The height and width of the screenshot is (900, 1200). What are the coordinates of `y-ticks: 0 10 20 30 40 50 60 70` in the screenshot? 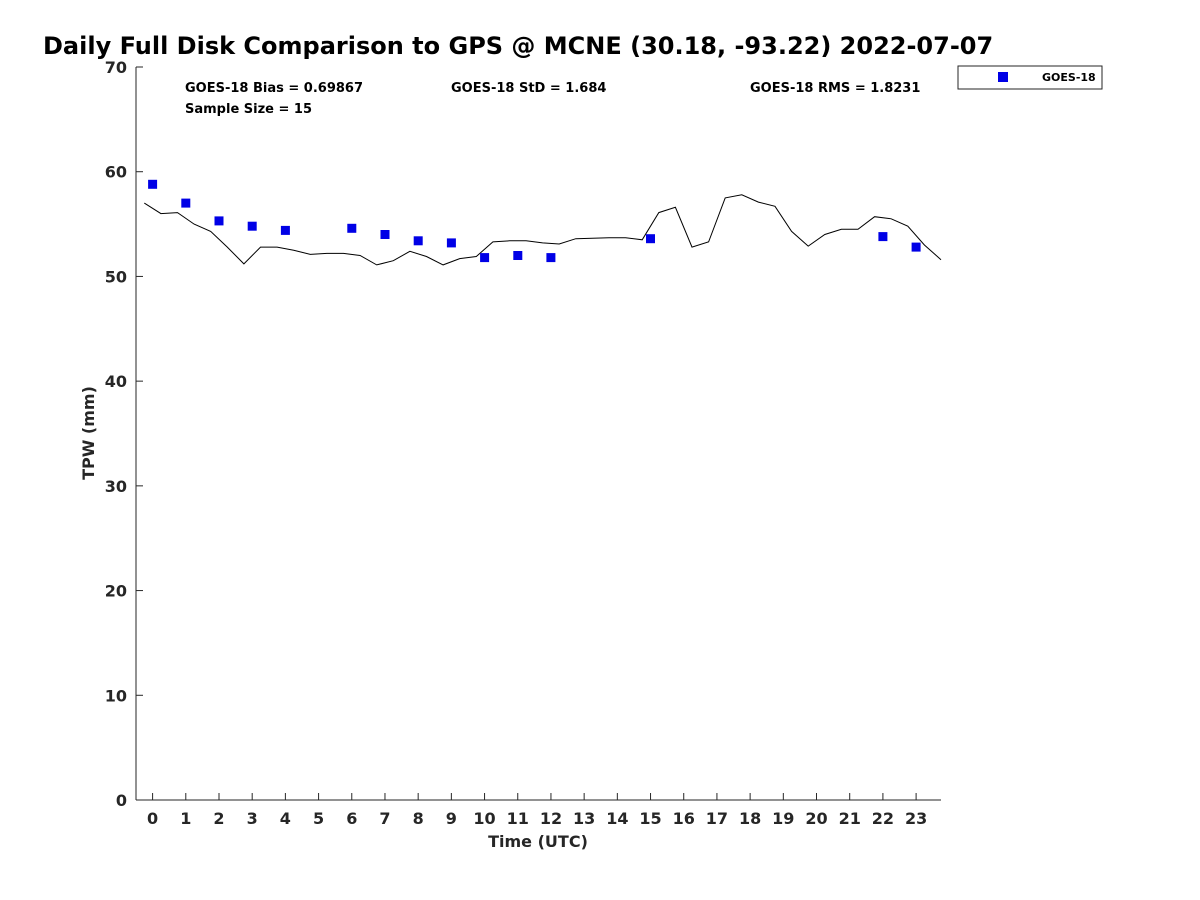 It's located at (124, 434).